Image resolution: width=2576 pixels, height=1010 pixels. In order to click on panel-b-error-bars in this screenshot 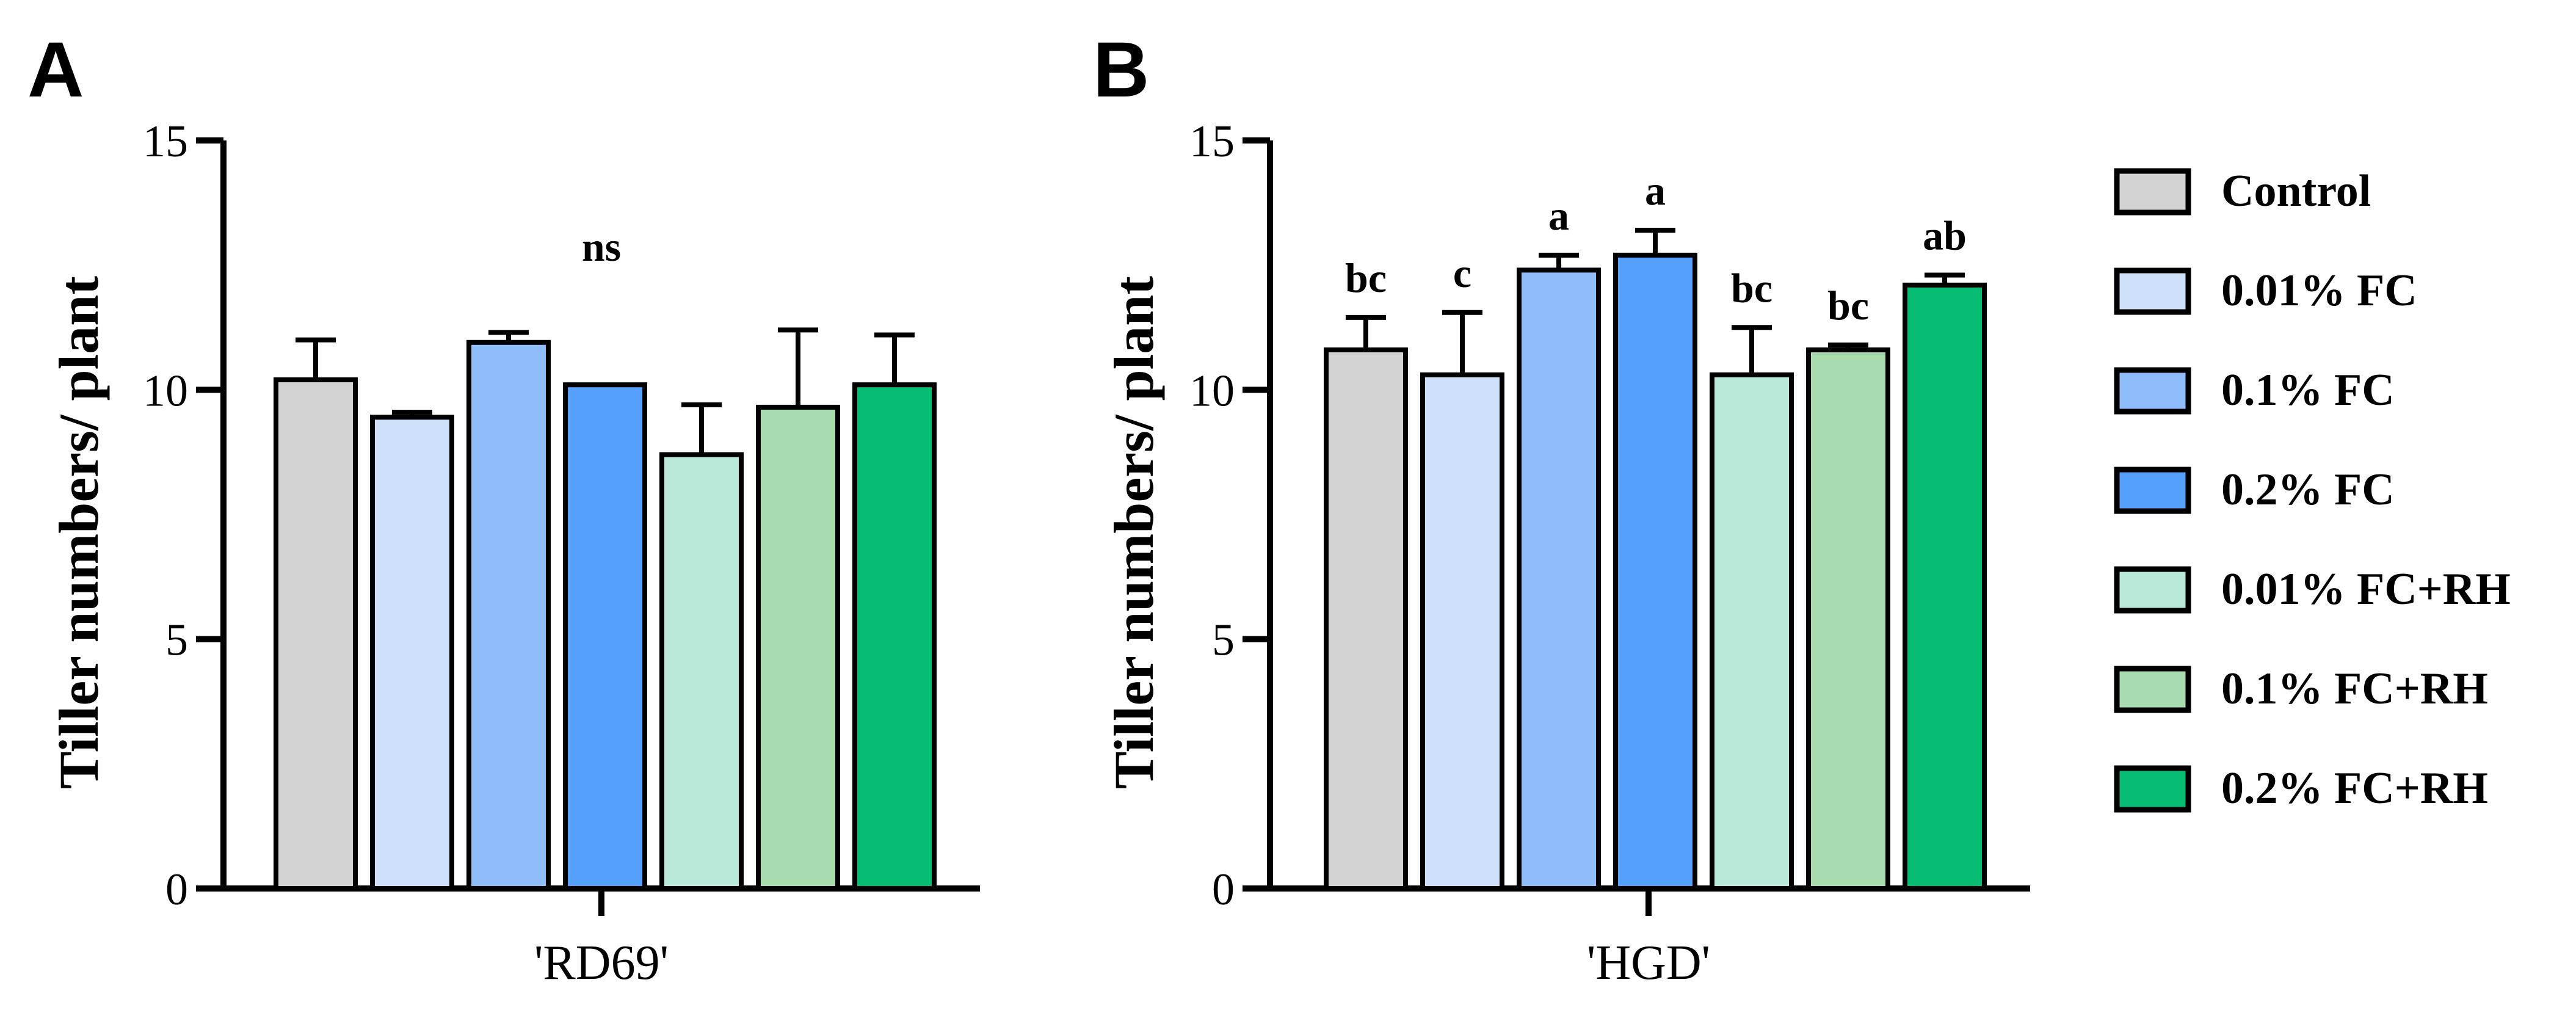, I will do `click(1655, 301)`.